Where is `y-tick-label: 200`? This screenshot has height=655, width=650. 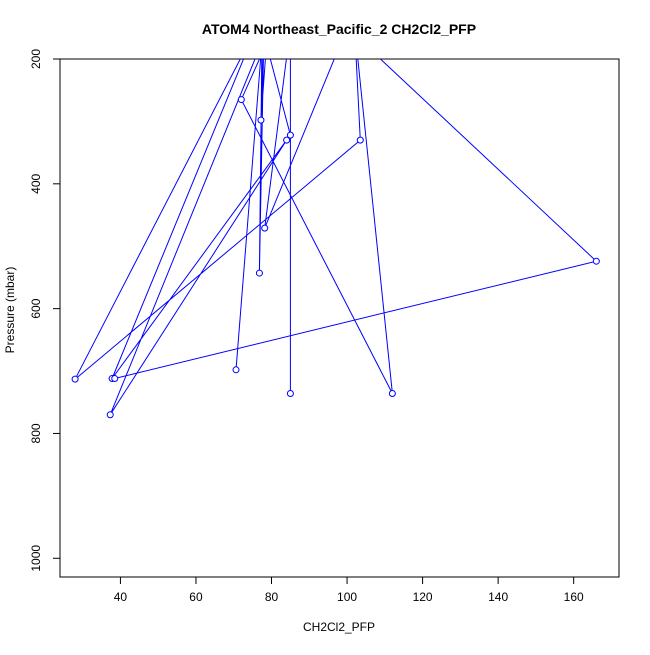 y-tick-label: 200 is located at coordinates (36, 59).